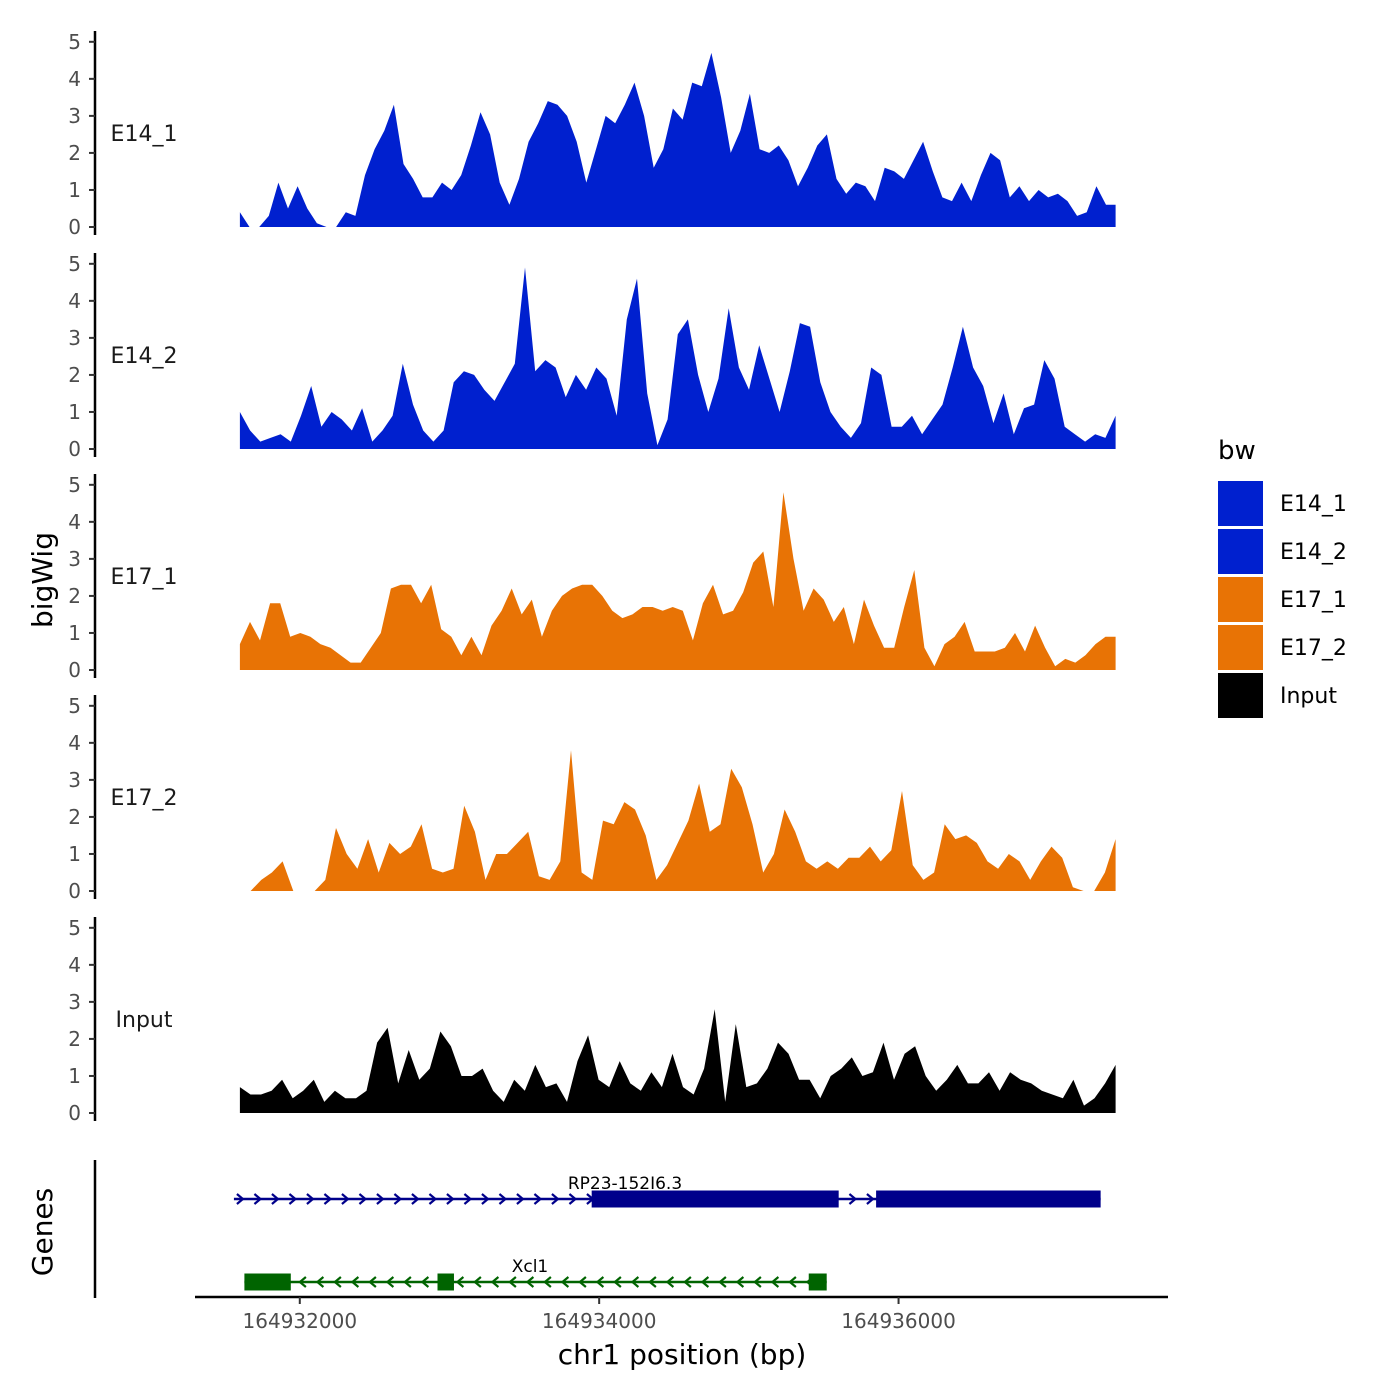 The width and height of the screenshot is (1400, 1400). I want to click on track-E14_1: 0 1 2 3 4 5 E14_1, so click(592, 134).